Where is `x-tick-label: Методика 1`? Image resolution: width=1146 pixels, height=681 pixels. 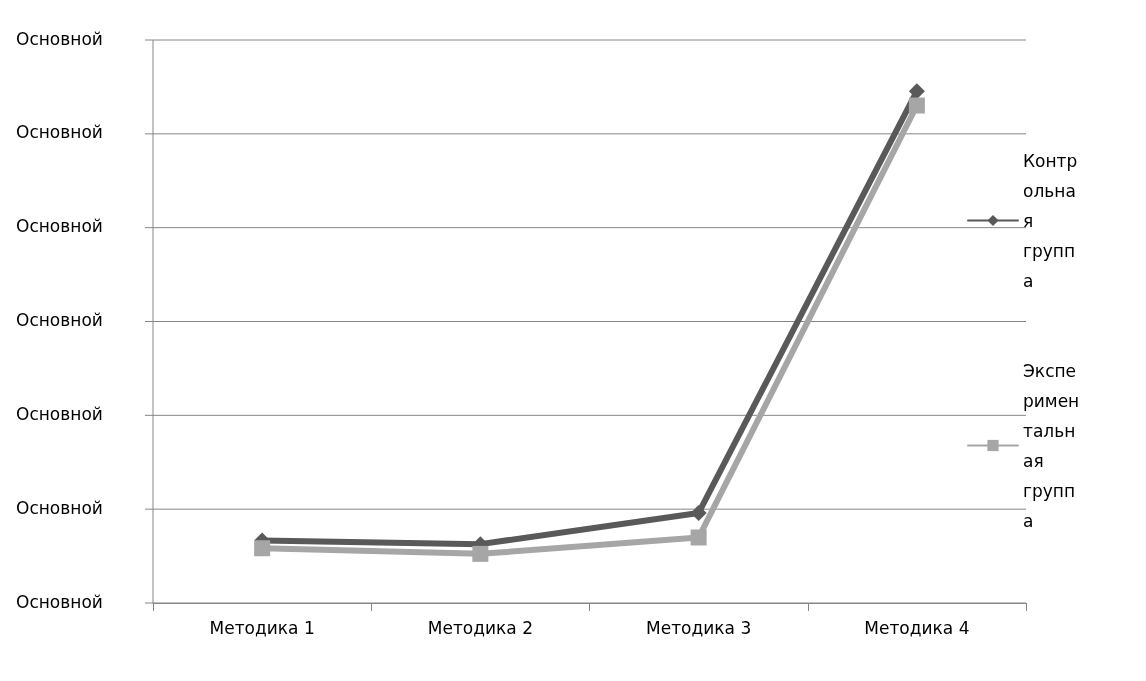 x-tick-label: Методика 1 is located at coordinates (262, 627).